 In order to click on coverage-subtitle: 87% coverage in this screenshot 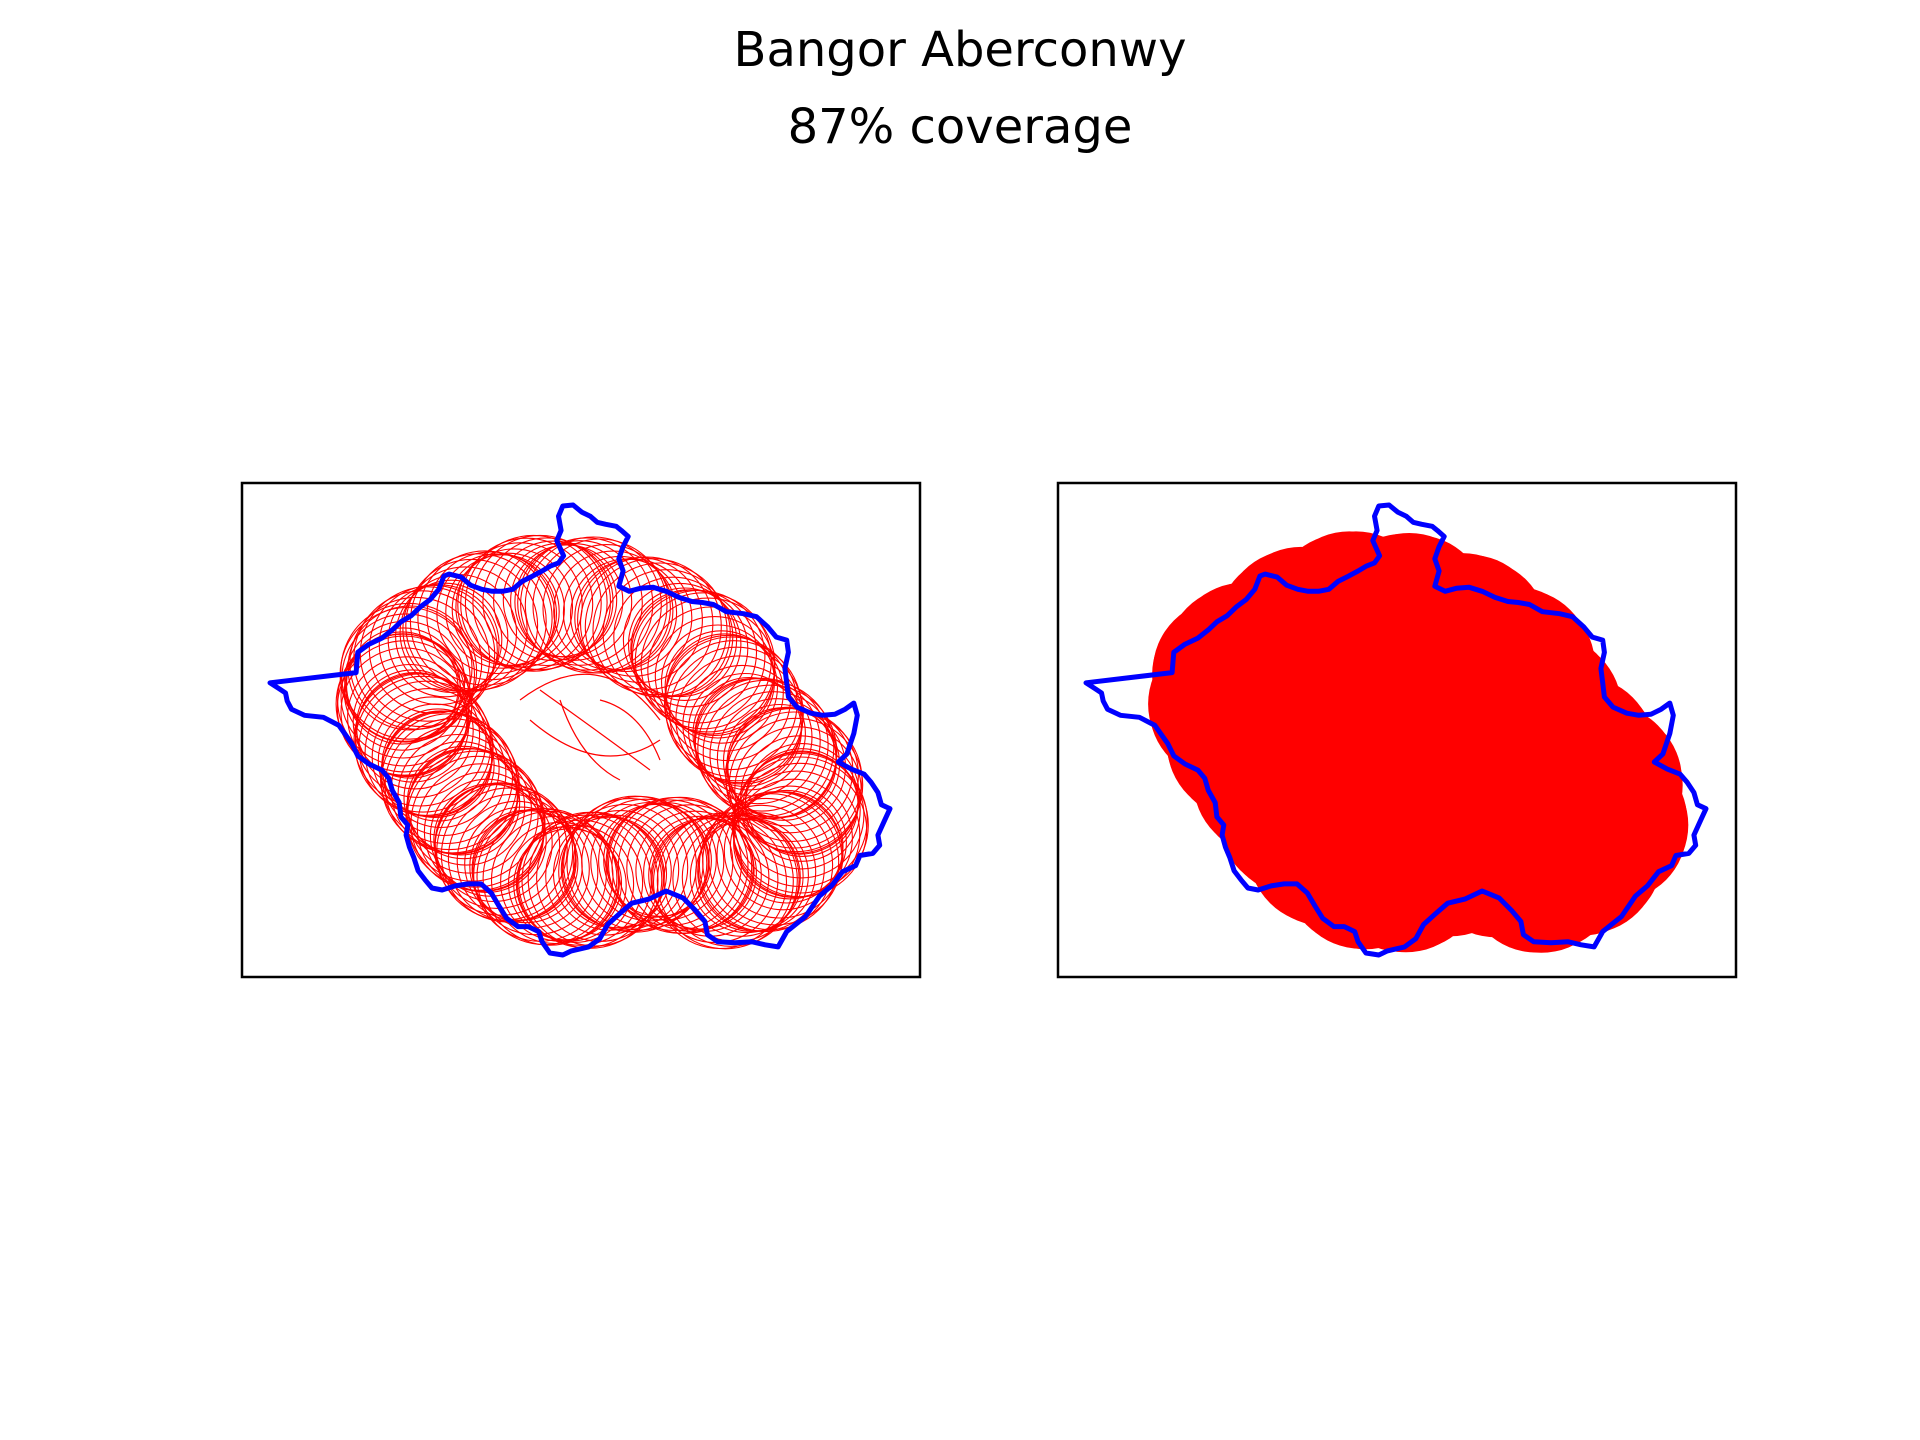, I will do `click(960, 127)`.